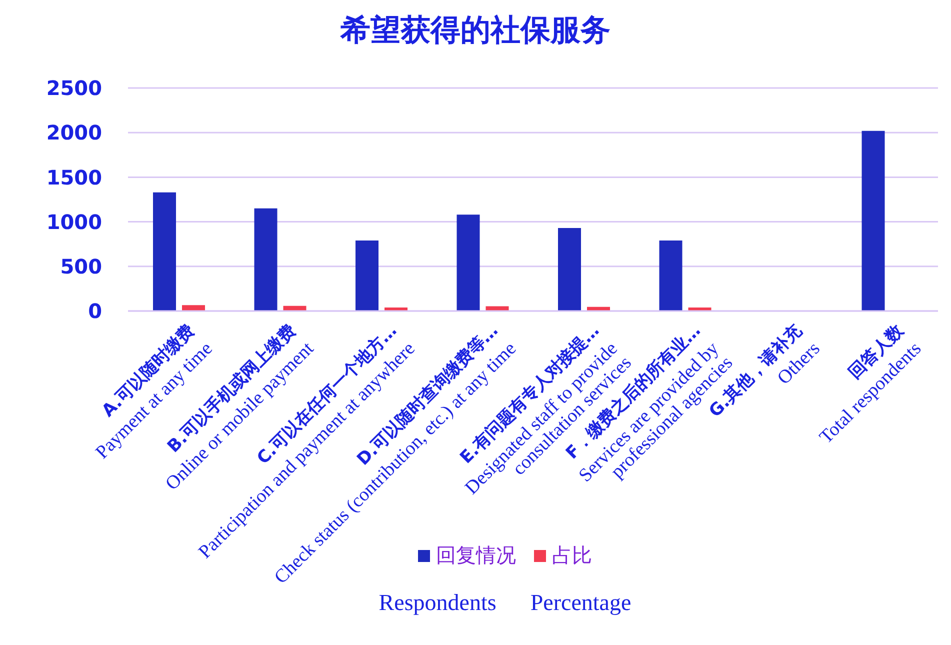 This screenshot has height=645, width=951. What do you see at coordinates (581, 603) in the screenshot?
I see `text: Percentage` at bounding box center [581, 603].